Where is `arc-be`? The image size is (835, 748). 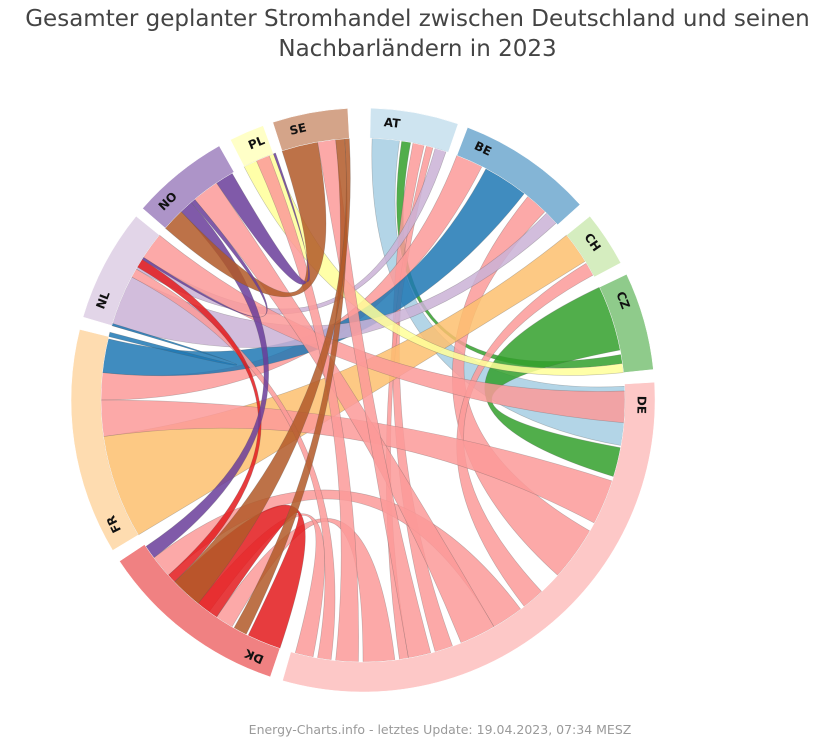
arc-be is located at coordinates (518, 176).